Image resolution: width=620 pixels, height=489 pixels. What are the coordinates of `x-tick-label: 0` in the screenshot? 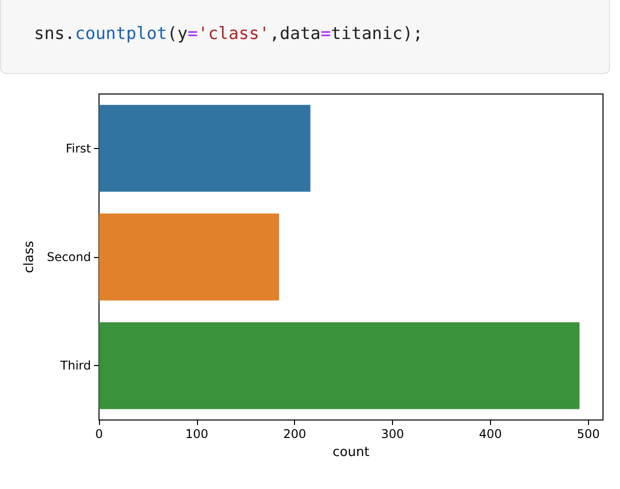 It's located at (99, 434).